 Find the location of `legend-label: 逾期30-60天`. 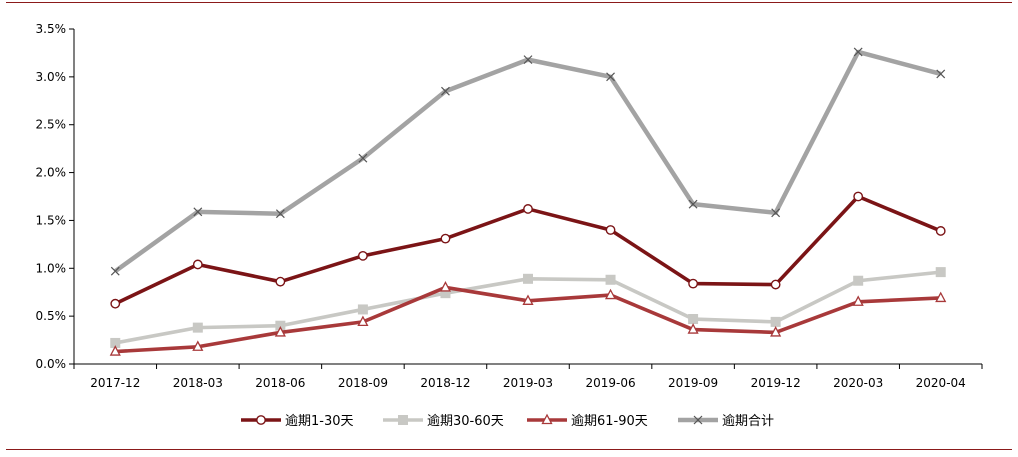

legend-label: 逾期30-60天 is located at coordinates (465, 421).